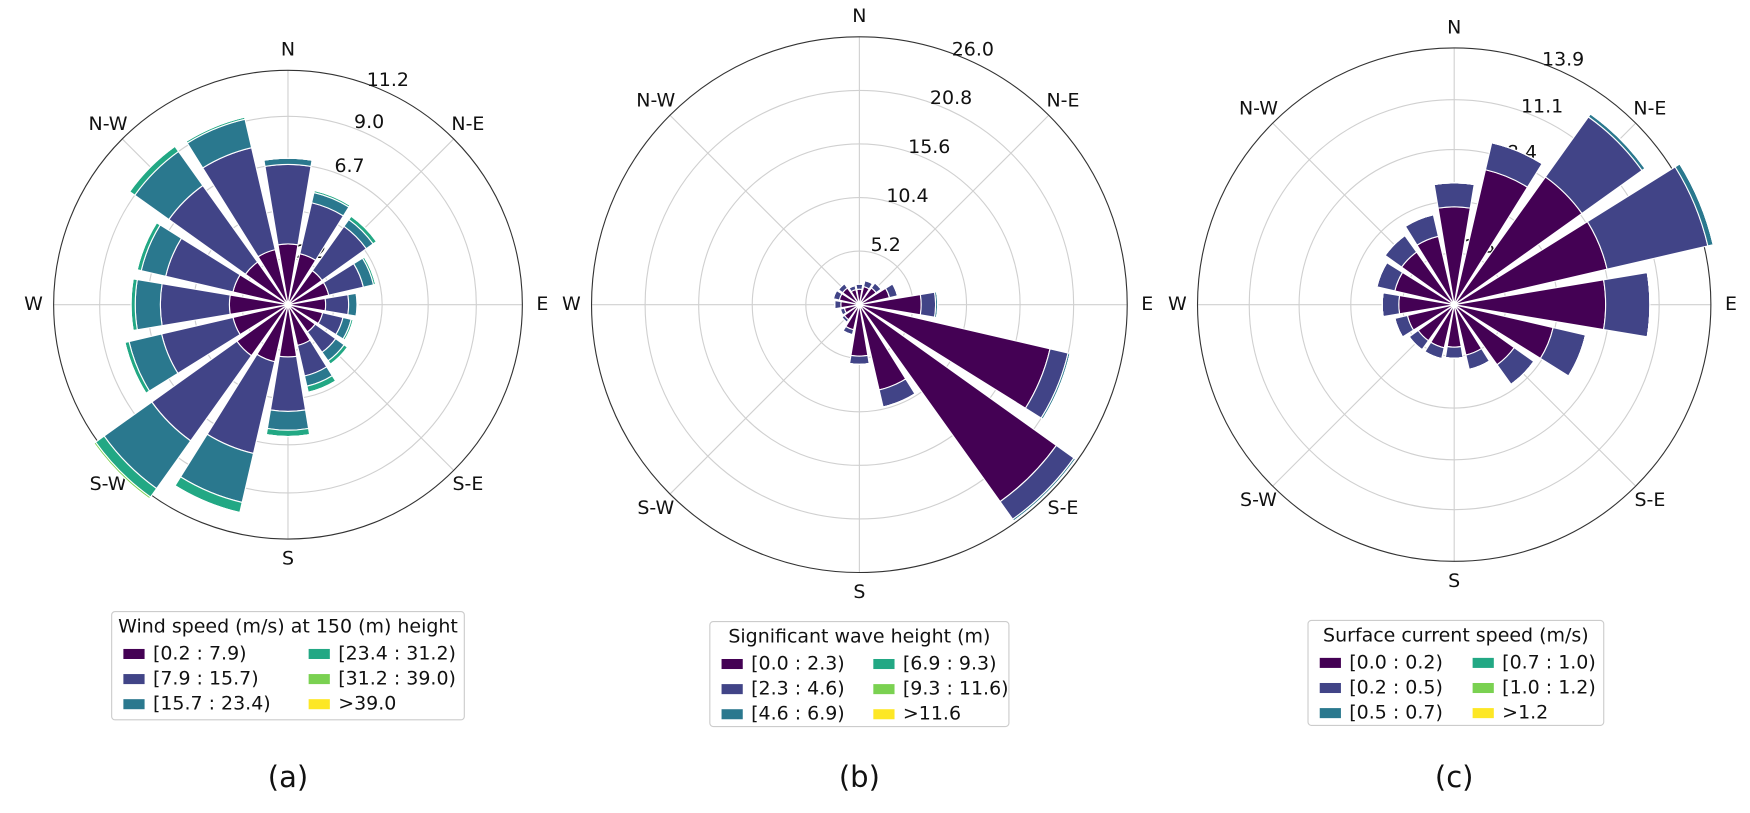 The image size is (1750, 813). I want to click on caption: (b), so click(859, 777).